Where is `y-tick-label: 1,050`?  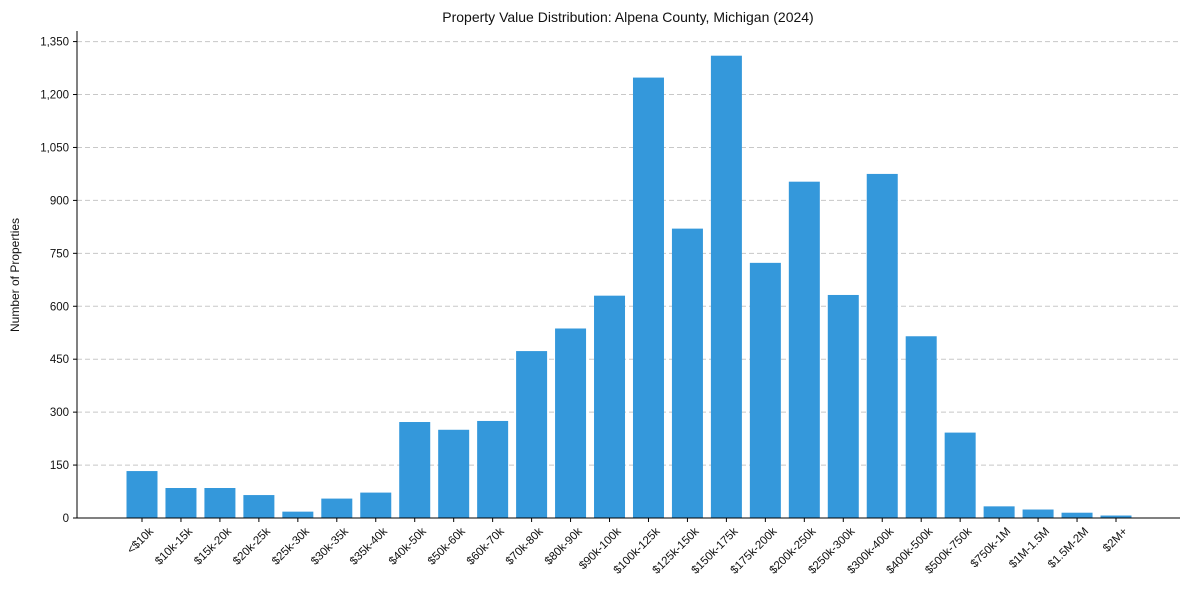 y-tick-label: 1,050 is located at coordinates (54, 148).